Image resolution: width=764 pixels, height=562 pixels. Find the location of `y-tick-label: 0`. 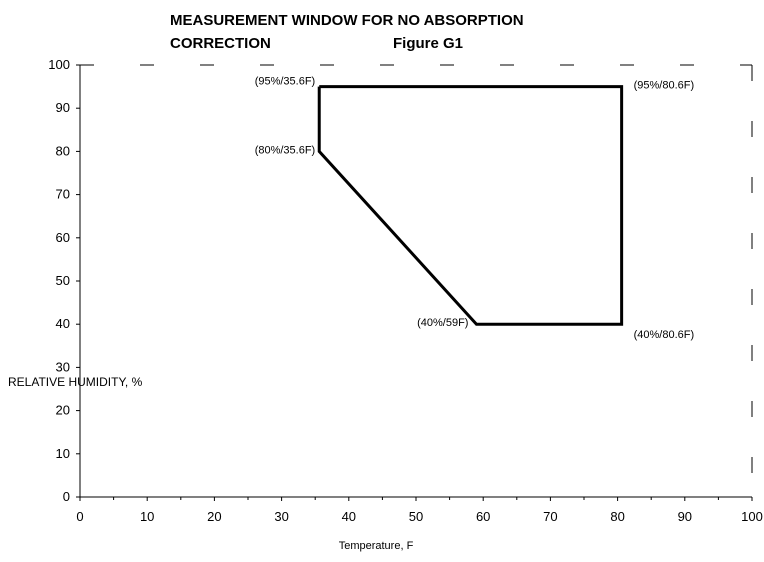

y-tick-label: 0 is located at coordinates (66, 496).